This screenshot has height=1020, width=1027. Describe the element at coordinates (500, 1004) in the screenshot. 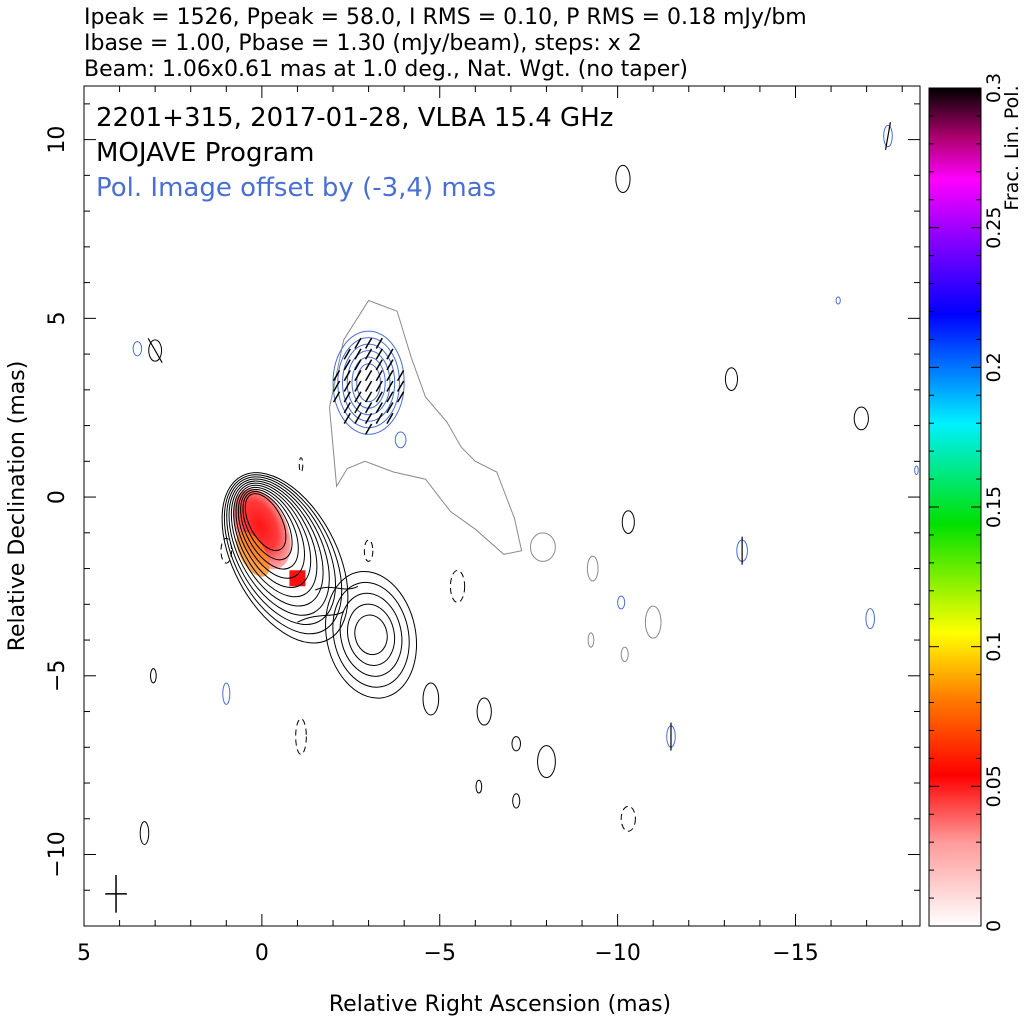

I see `x-axis-label: Relative Right Ascension (mas)` at that location.